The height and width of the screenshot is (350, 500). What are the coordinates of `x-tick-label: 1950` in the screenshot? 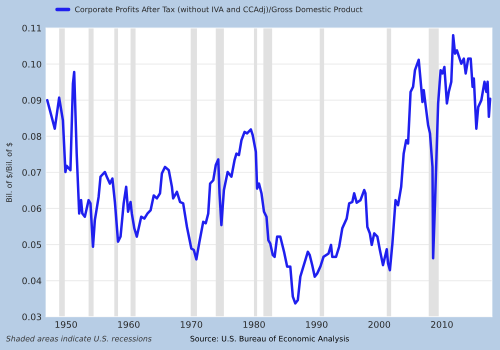 It's located at (66, 324).